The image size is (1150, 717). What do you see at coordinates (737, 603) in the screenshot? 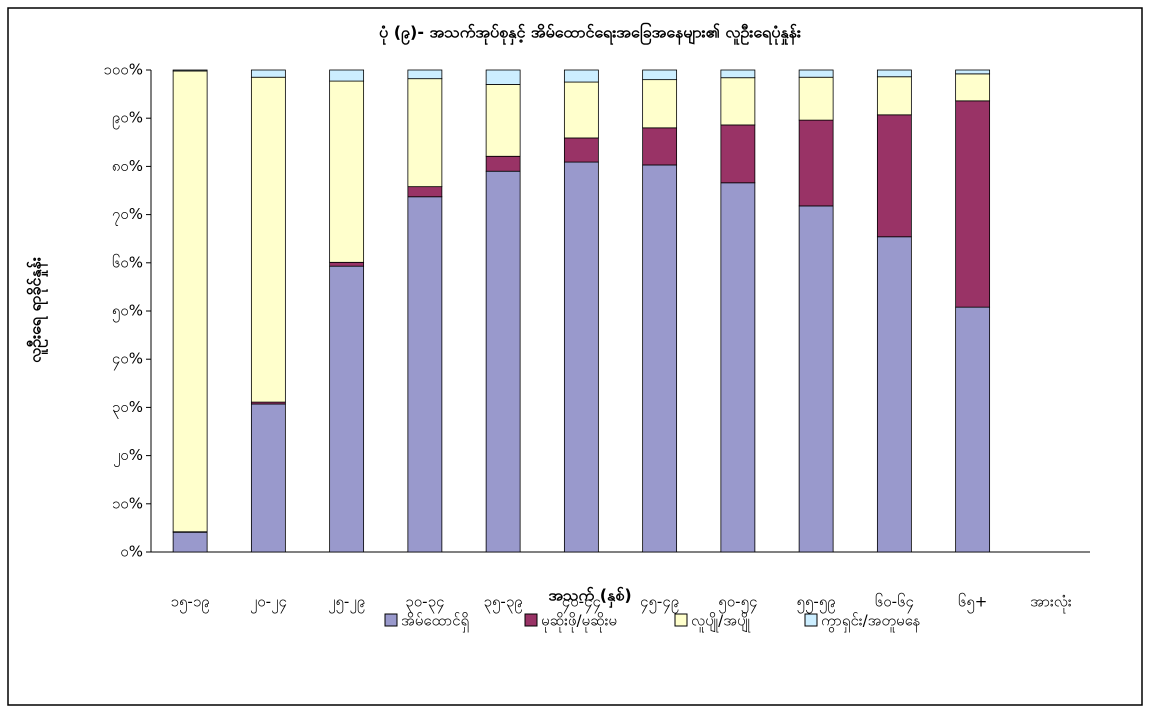
I see `x-tick-label: ၅၀-၅၄` at bounding box center [737, 603].